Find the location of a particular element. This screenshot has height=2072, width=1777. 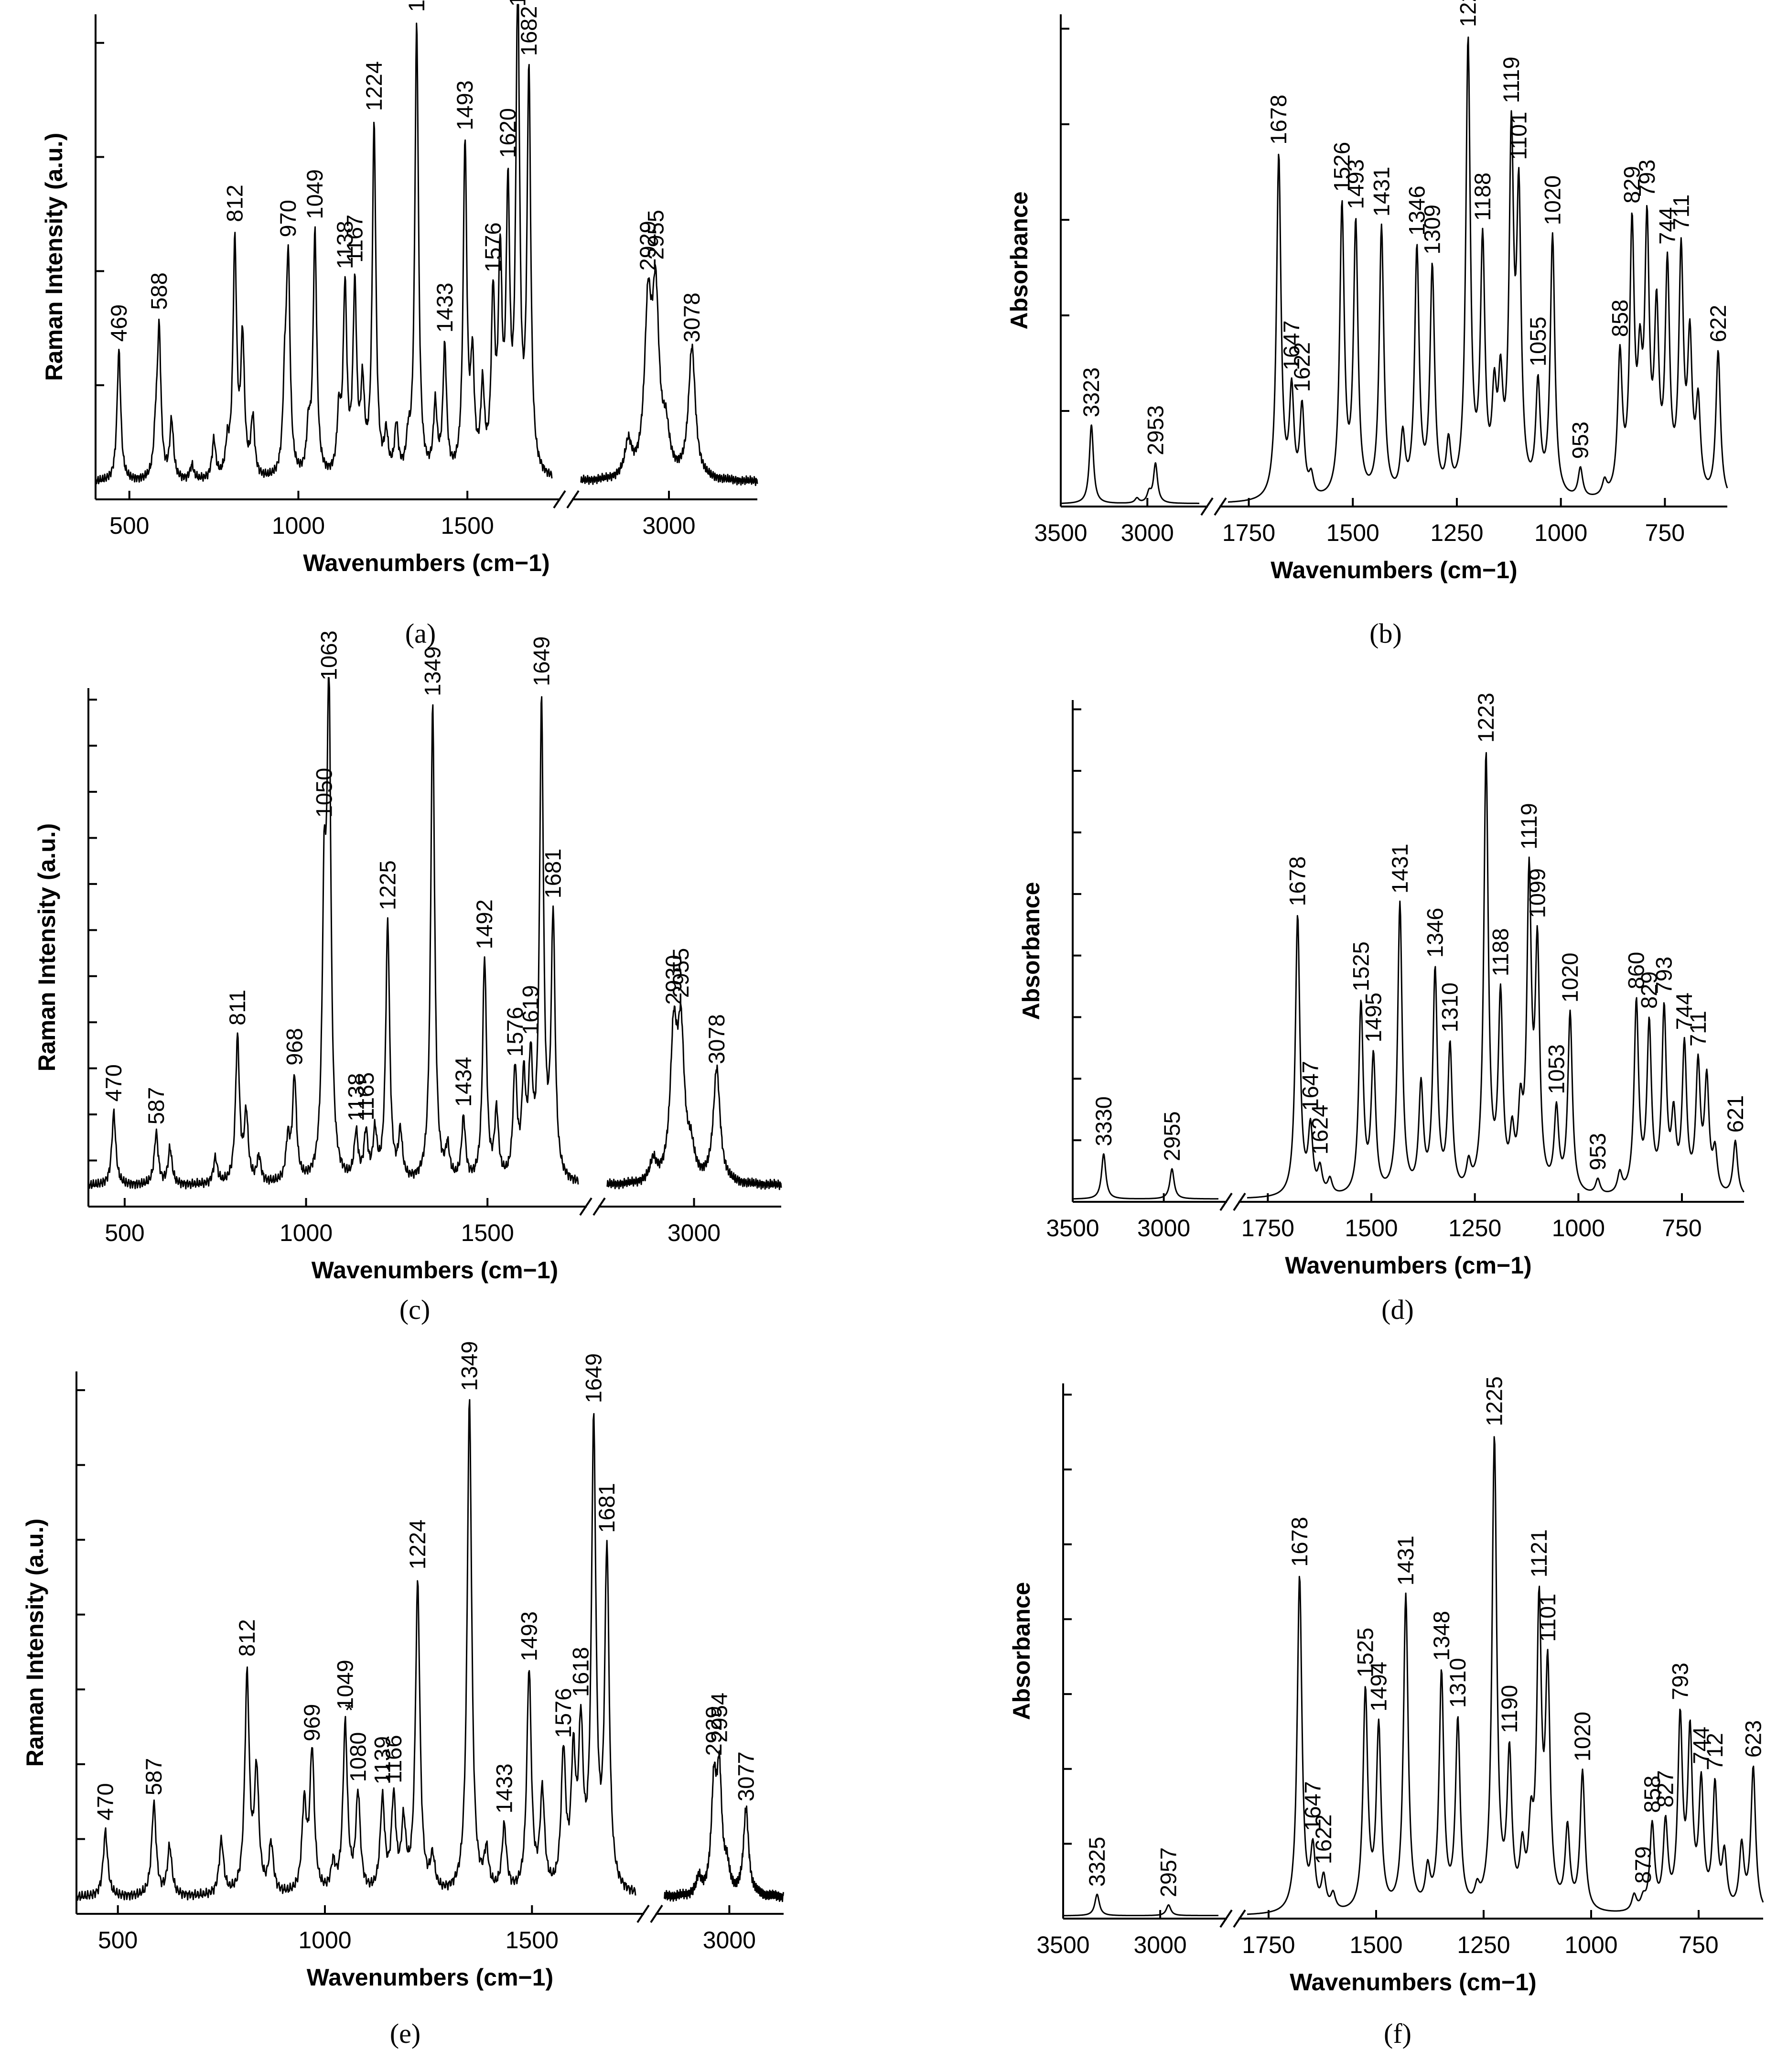

x-tick-label: 500 is located at coordinates (125, 1232).